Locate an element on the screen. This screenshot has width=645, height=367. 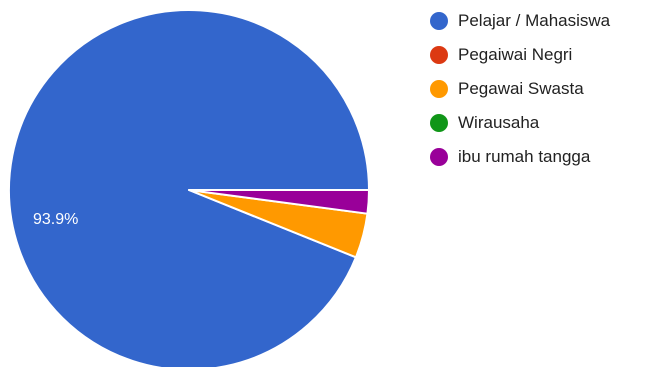
legend-swatch-pegaiwai-negri is located at coordinates (439, 54).